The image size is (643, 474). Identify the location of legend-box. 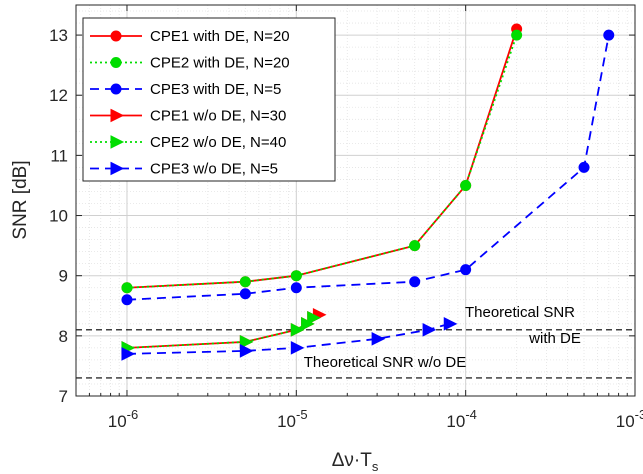
(209, 99).